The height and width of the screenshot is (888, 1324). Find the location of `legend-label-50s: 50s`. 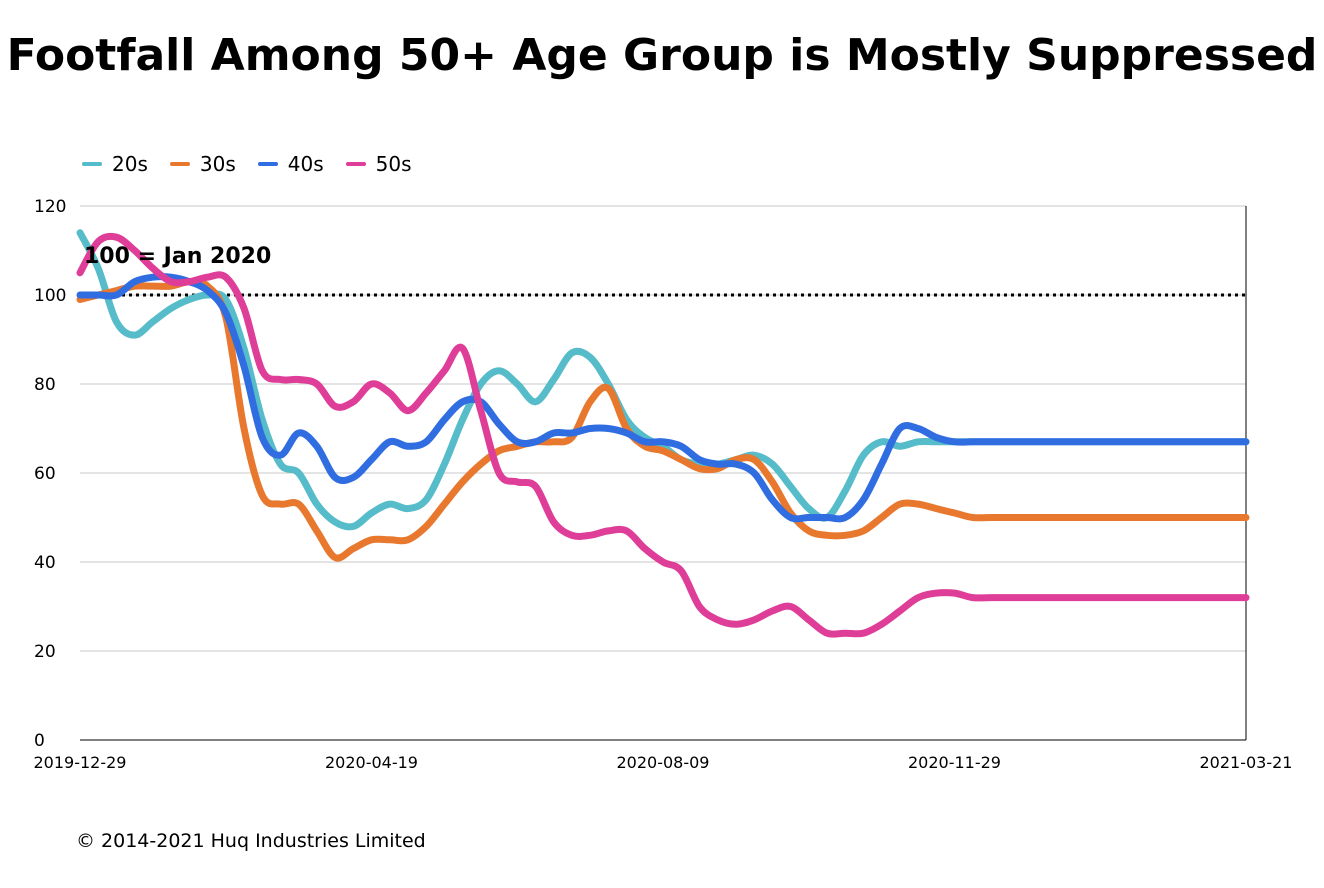

legend-label-50s: 50s is located at coordinates (393, 164).